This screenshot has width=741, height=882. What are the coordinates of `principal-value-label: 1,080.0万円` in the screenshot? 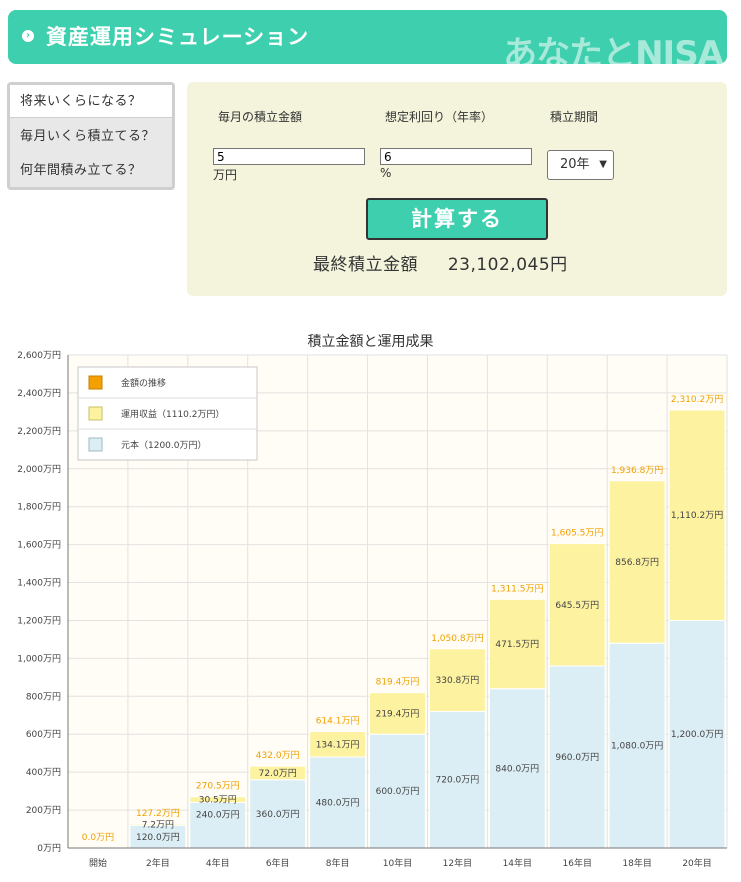 It's located at (637, 746).